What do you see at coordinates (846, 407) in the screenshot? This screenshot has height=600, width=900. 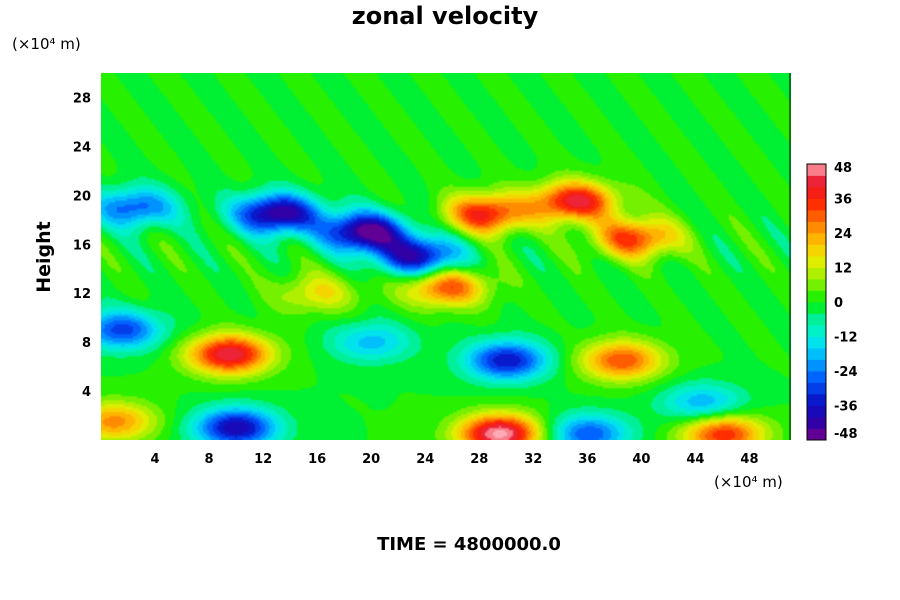 I see `colorbar-tick-label: -36` at bounding box center [846, 407].